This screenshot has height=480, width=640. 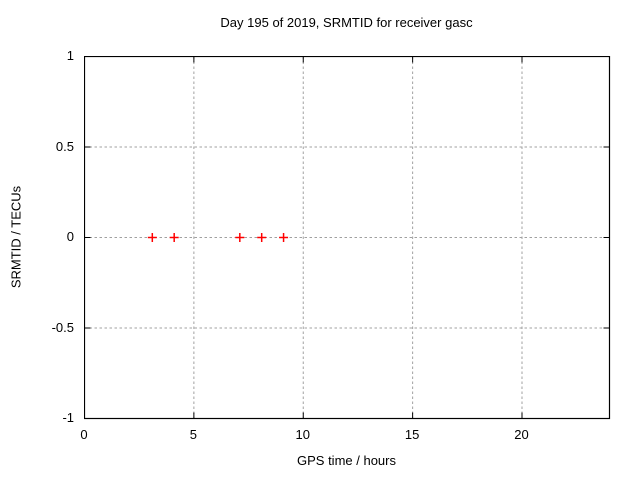 I want to click on x-tick-label: 5, so click(x=193, y=434).